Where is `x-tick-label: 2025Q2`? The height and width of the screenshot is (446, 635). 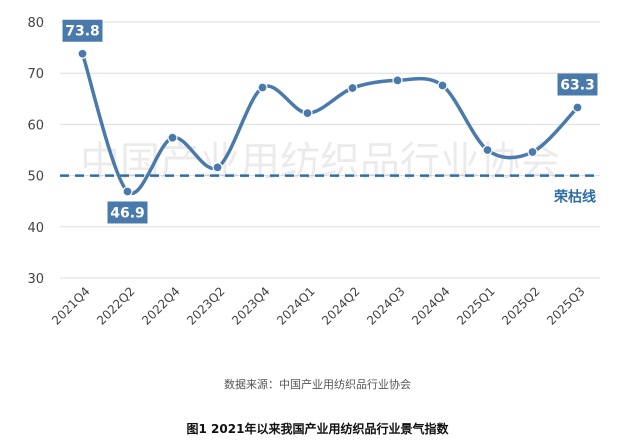 x-tick-label: 2025Q2 is located at coordinates (521, 306).